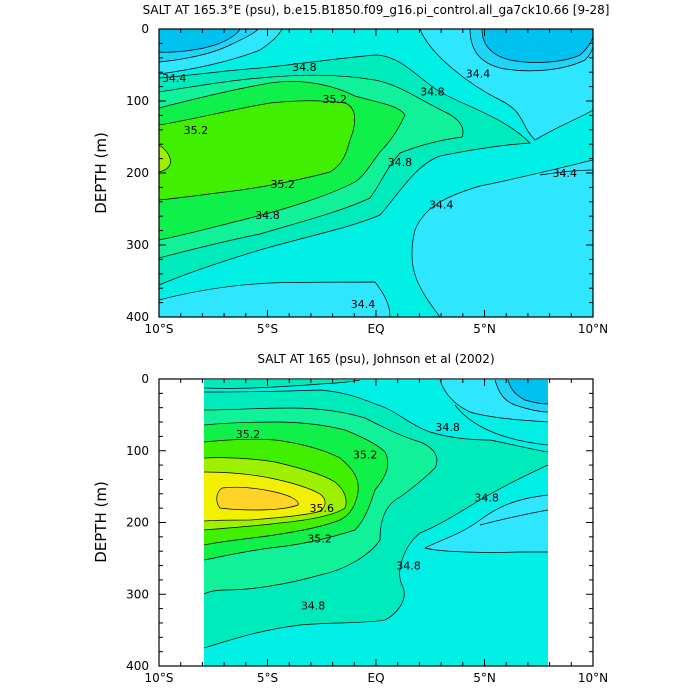 The image size is (700, 700). What do you see at coordinates (593, 329) in the screenshot?
I see `top-x-tick-label: 10°N` at bounding box center [593, 329].